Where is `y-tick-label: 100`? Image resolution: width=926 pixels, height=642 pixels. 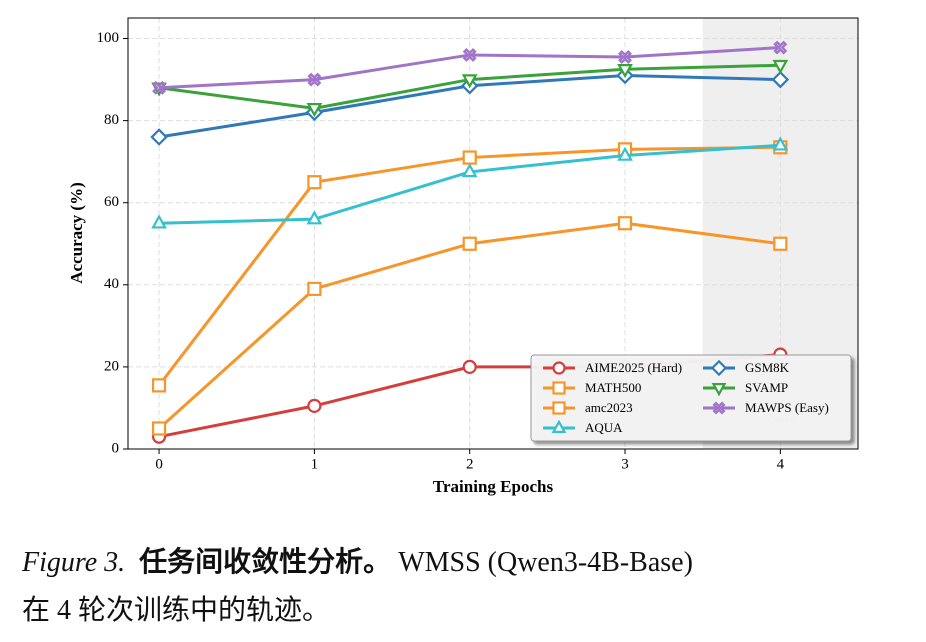 y-tick-label: 100 is located at coordinates (108, 38).